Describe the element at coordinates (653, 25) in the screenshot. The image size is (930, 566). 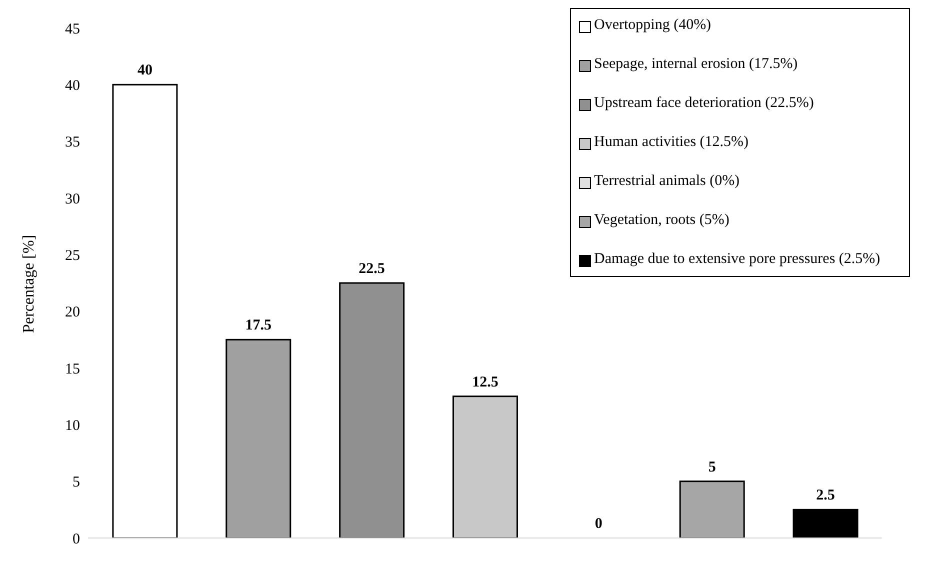
I see `legend-label: Overtopping (40%)` at that location.